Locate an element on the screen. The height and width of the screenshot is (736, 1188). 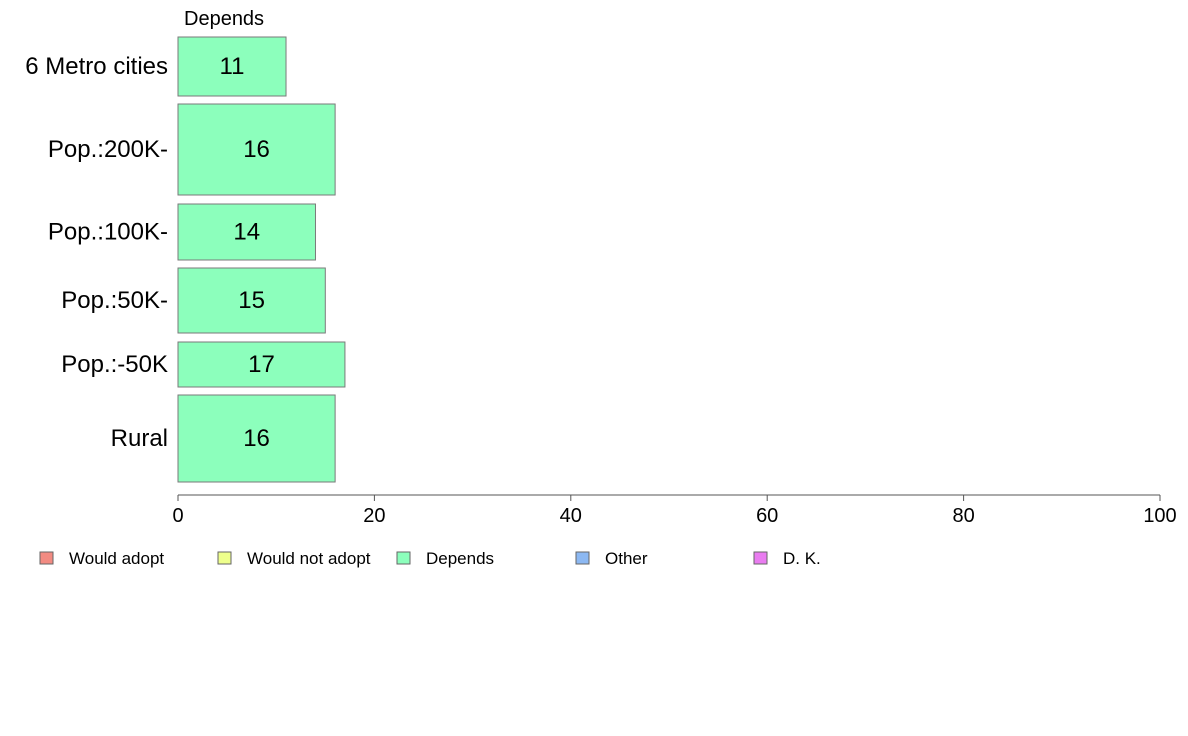
category-label: Pop.:50K- is located at coordinates (114, 300).